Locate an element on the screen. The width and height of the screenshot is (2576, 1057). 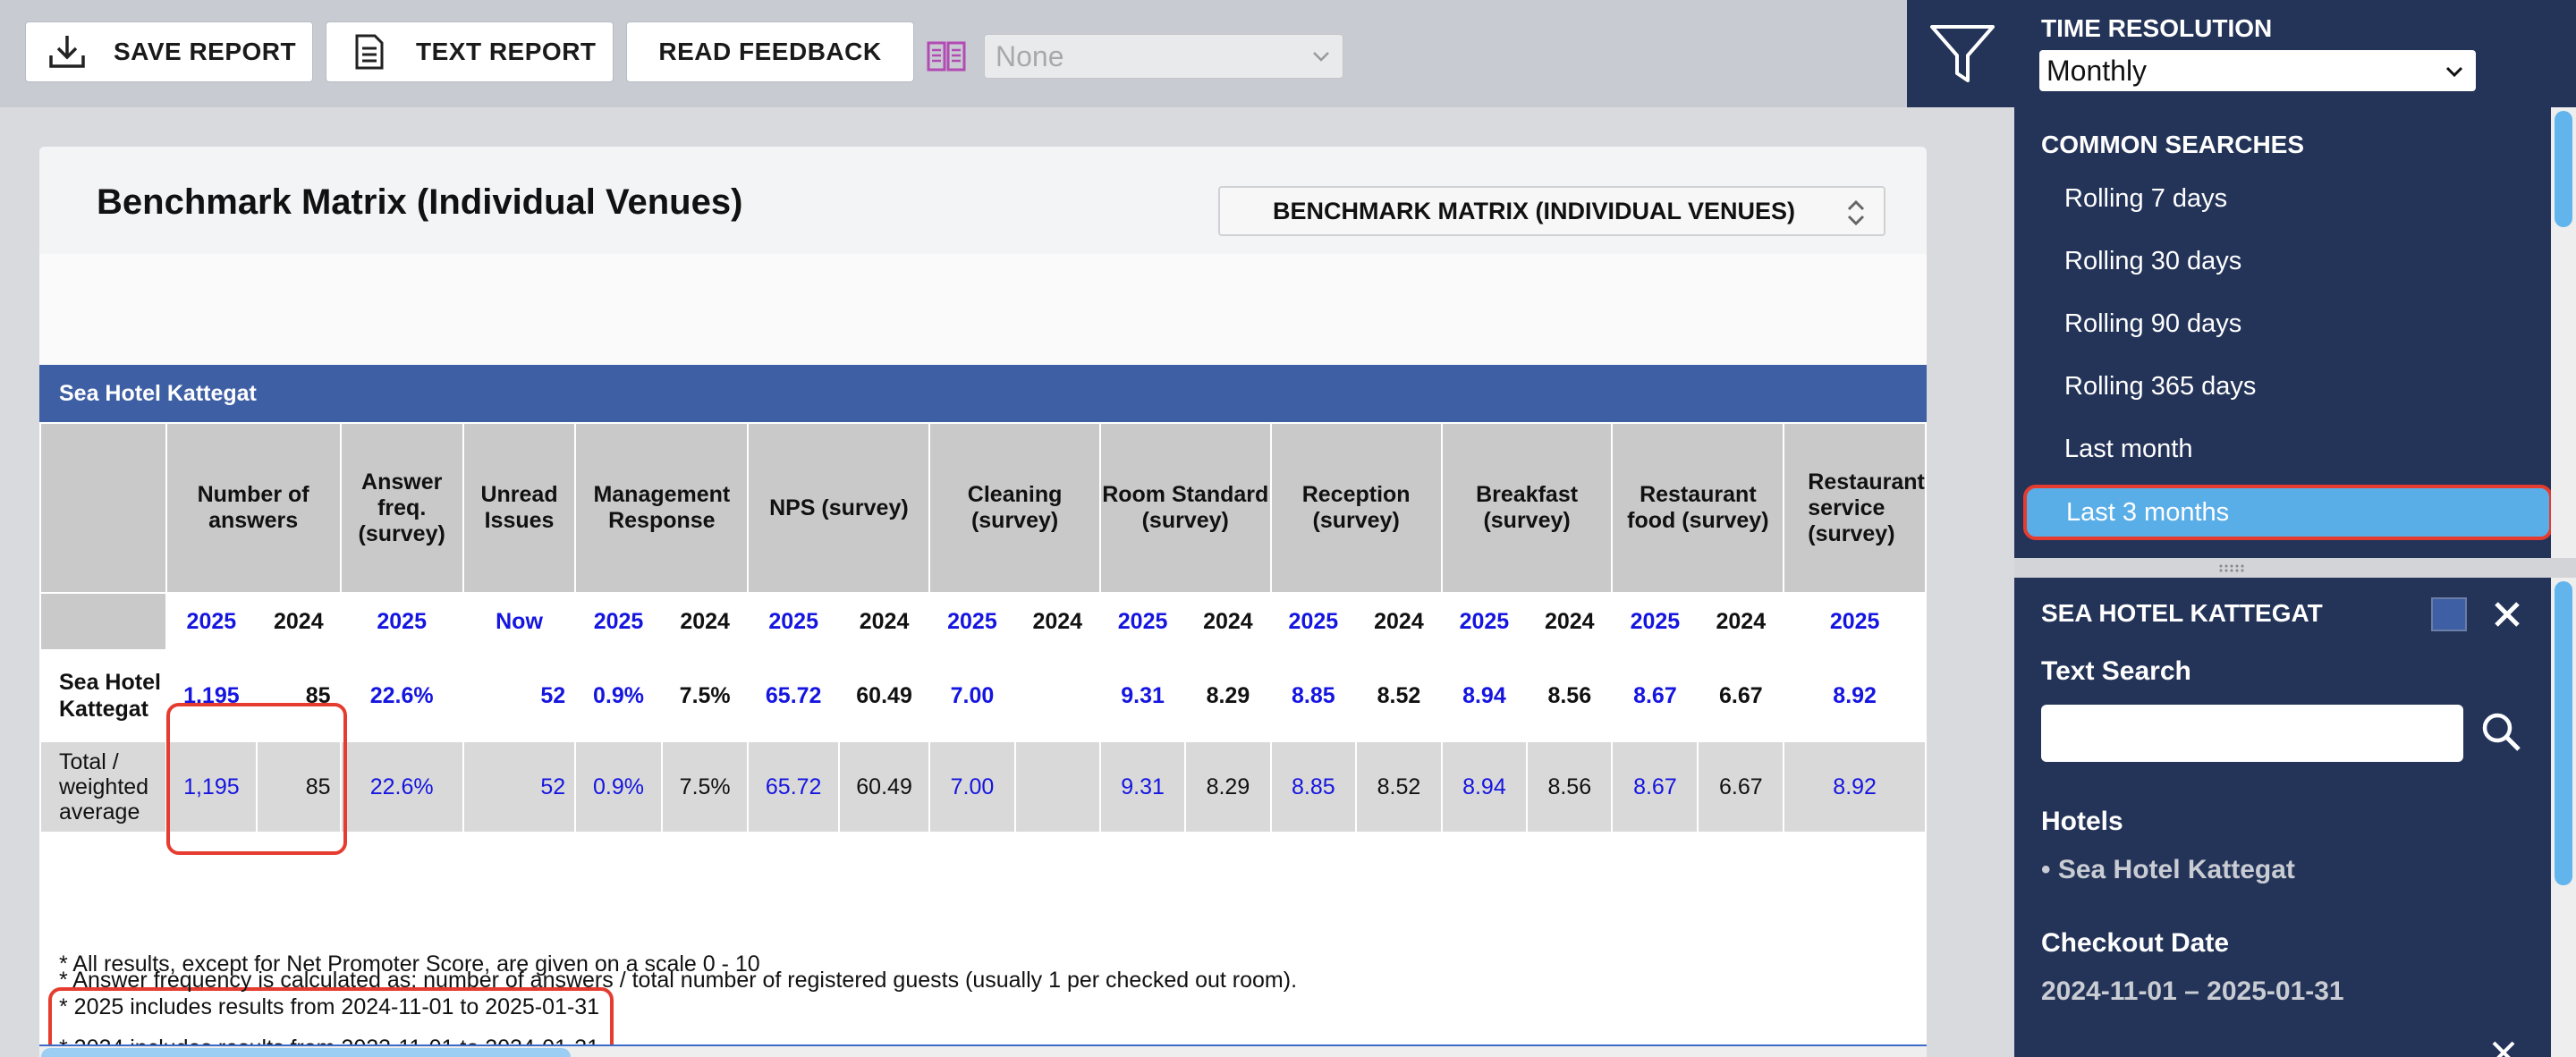
updown-chevron-icon is located at coordinates (1856, 212).